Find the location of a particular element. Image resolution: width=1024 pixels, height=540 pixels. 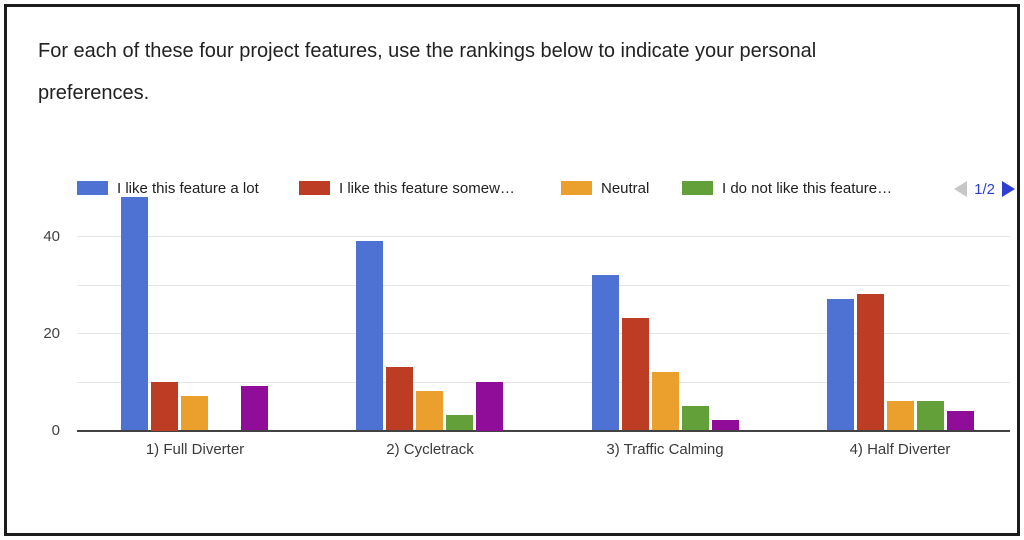

x-axis-category-label: 1) Full Diverter is located at coordinates (195, 449).